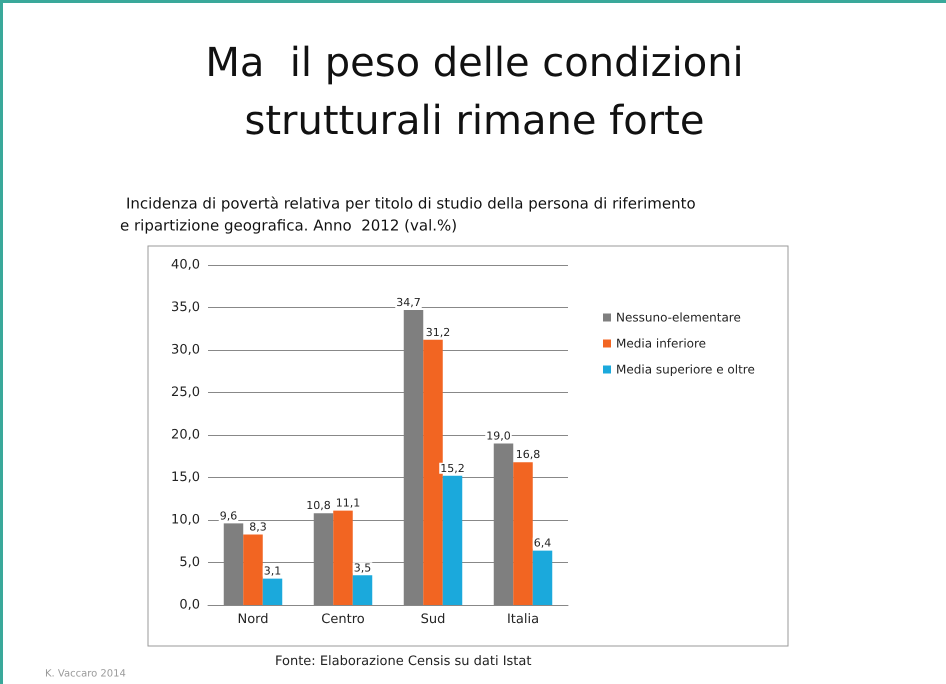 This screenshot has height=684, width=946. I want to click on text: K. Vaccaro 2014, so click(85, 674).